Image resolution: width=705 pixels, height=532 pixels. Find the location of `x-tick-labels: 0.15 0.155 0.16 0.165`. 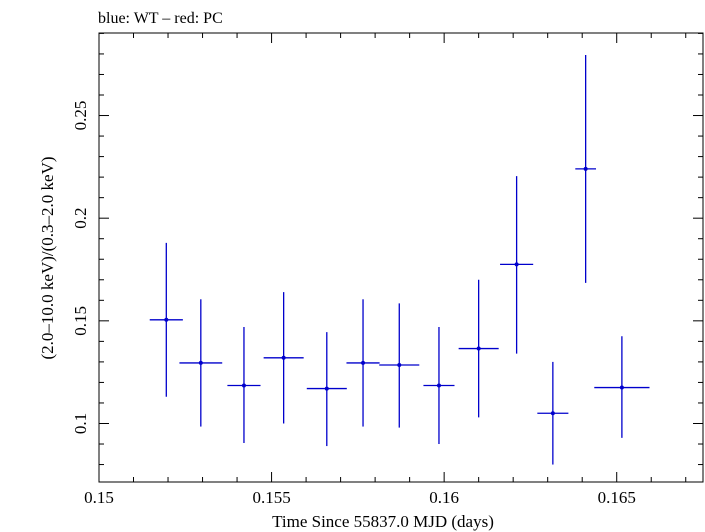

x-tick-labels: 0.15 0.155 0.16 0.165 is located at coordinates (360, 497).